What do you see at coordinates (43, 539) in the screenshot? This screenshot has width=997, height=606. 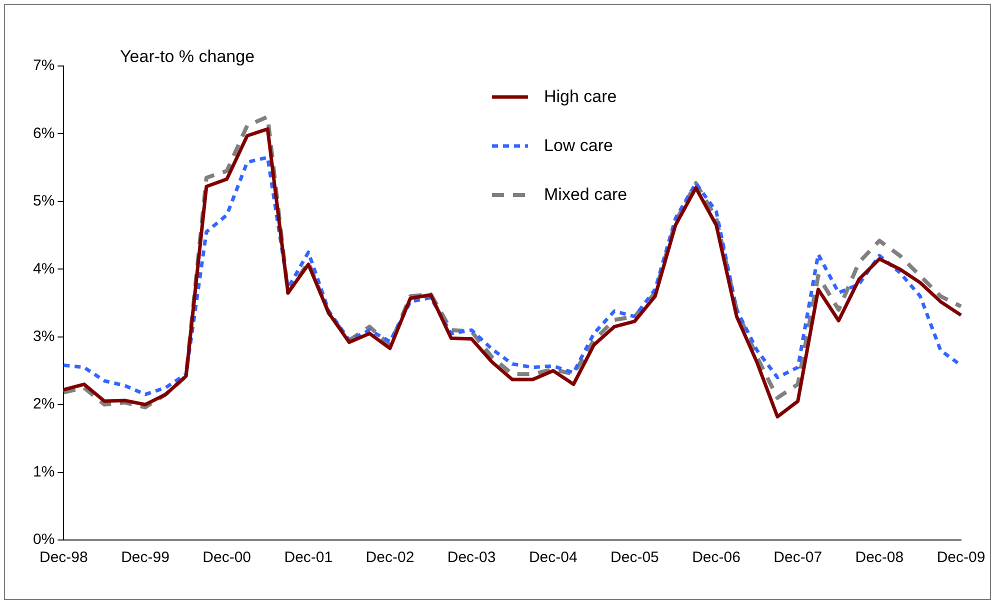 I see `y-tick-label: 0%` at bounding box center [43, 539].